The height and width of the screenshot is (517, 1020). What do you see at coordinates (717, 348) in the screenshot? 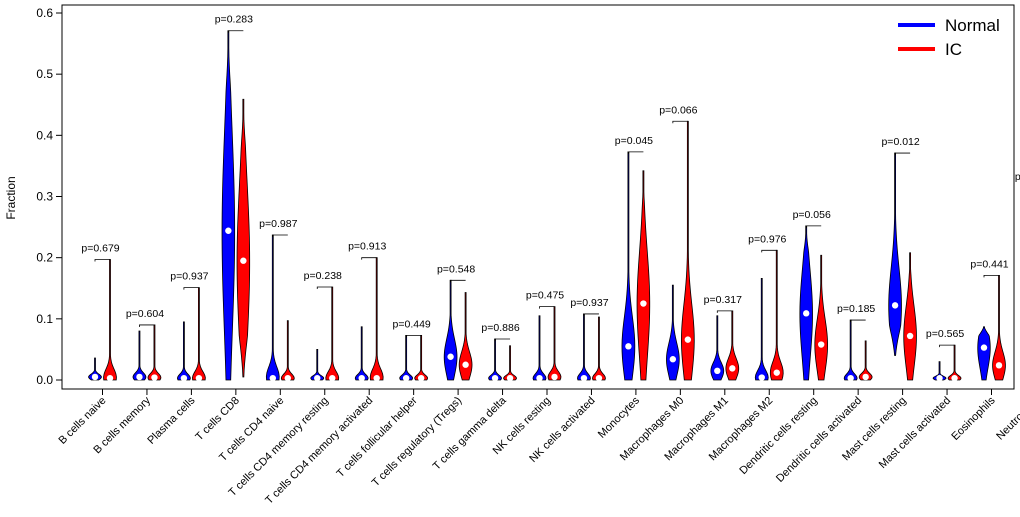
I see `violin-normal-macrophages-m1` at bounding box center [717, 348].